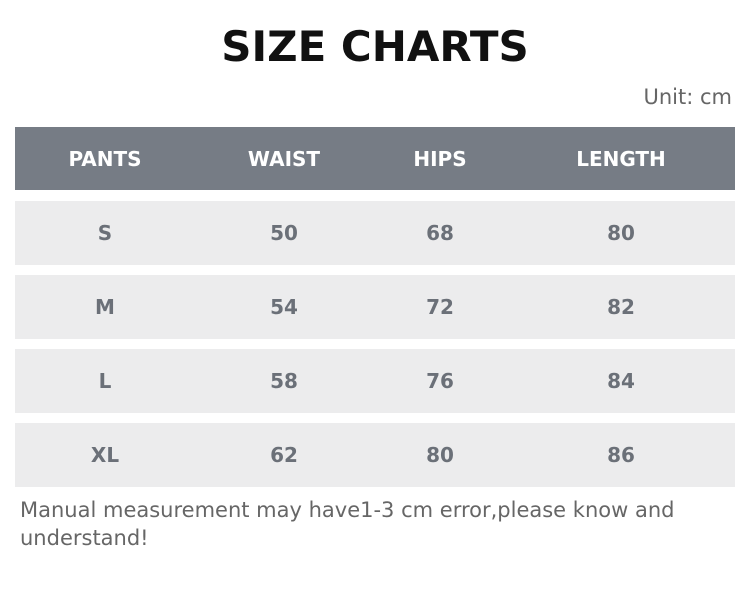 This screenshot has width=750, height=600. Describe the element at coordinates (440, 158) in the screenshot. I see `header-cell: HIPS` at that location.